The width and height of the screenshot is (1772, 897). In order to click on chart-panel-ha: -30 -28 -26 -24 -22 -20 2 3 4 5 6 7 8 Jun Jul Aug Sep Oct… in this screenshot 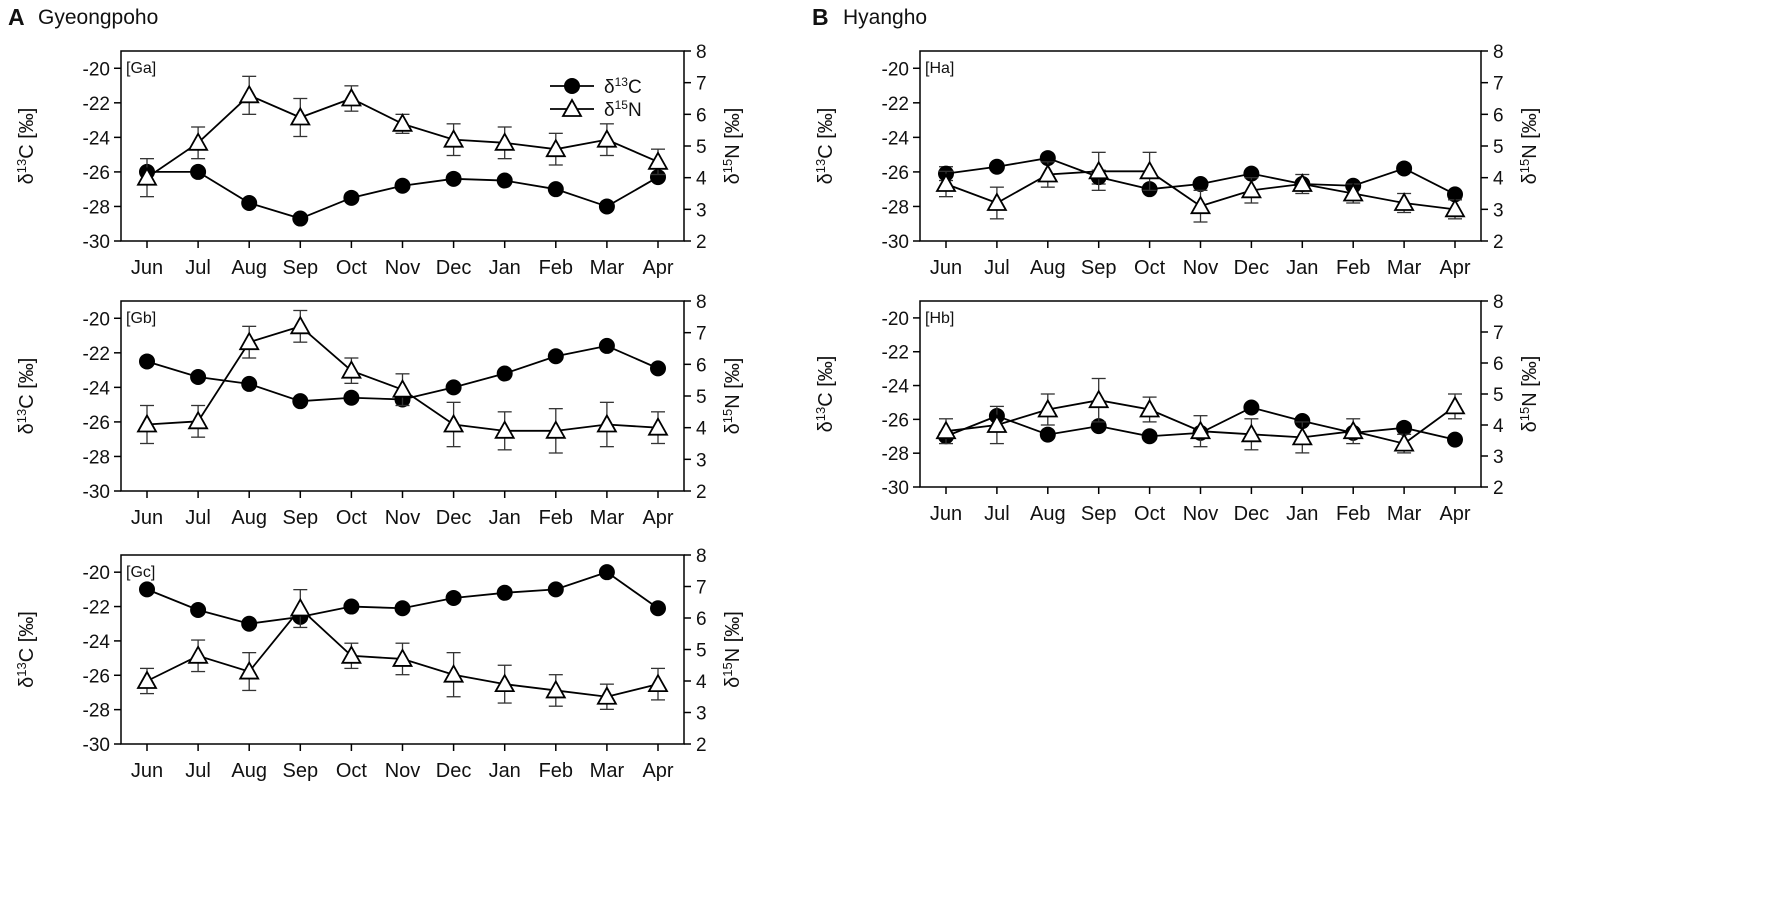, I will do `click(1177, 160)`.